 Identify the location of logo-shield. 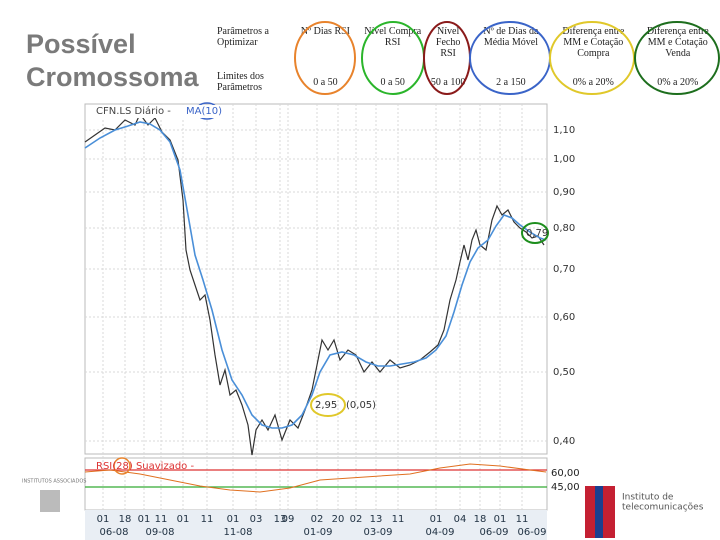
(50, 501).